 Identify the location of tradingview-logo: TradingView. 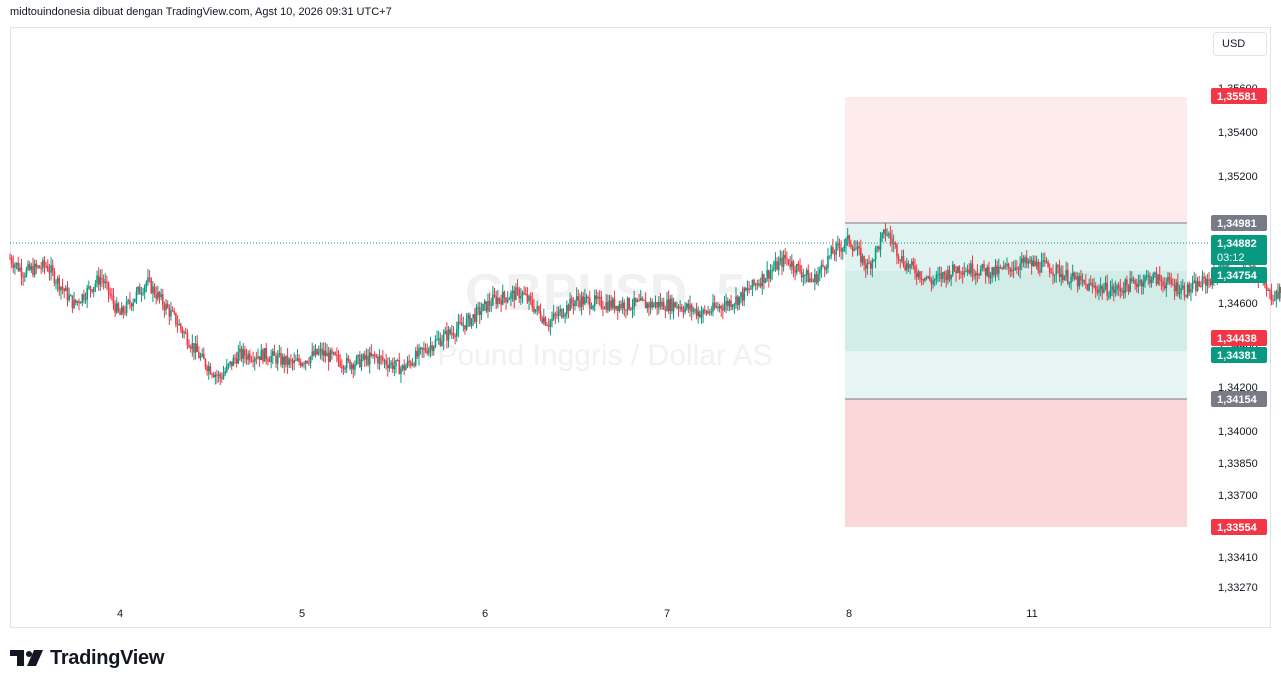
(87, 658).